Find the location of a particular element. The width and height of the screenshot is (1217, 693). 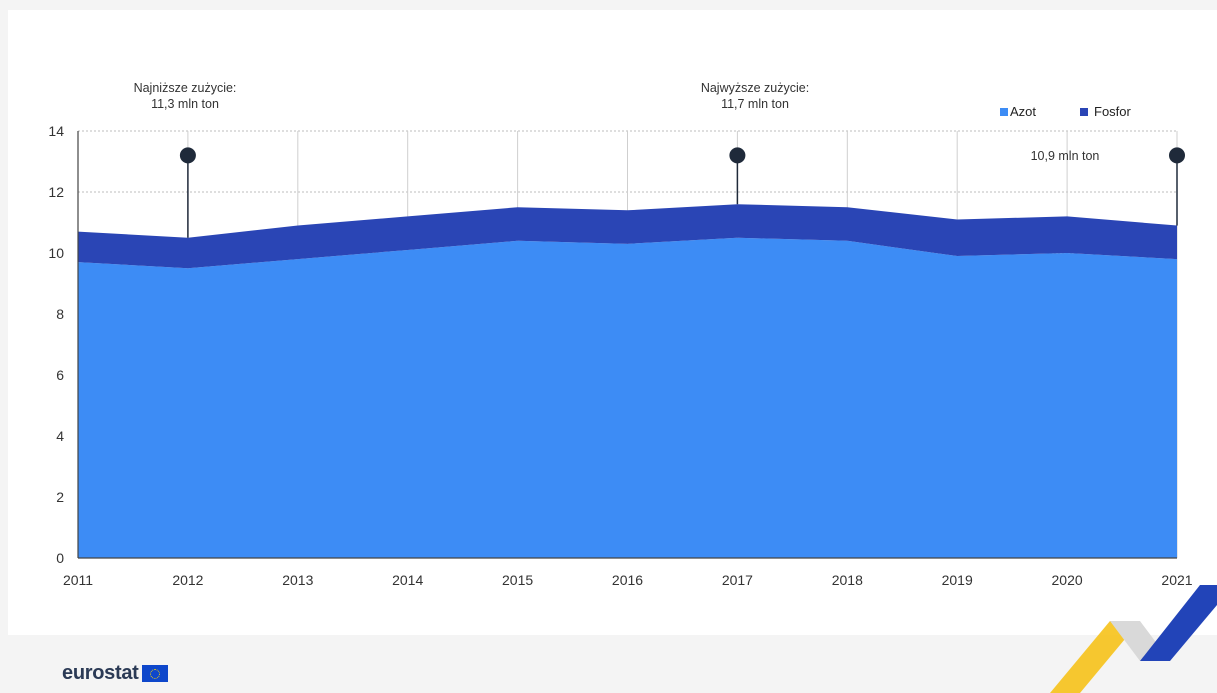

annotation-lowest-label: Najniższe zużycie: is located at coordinates (185, 88).